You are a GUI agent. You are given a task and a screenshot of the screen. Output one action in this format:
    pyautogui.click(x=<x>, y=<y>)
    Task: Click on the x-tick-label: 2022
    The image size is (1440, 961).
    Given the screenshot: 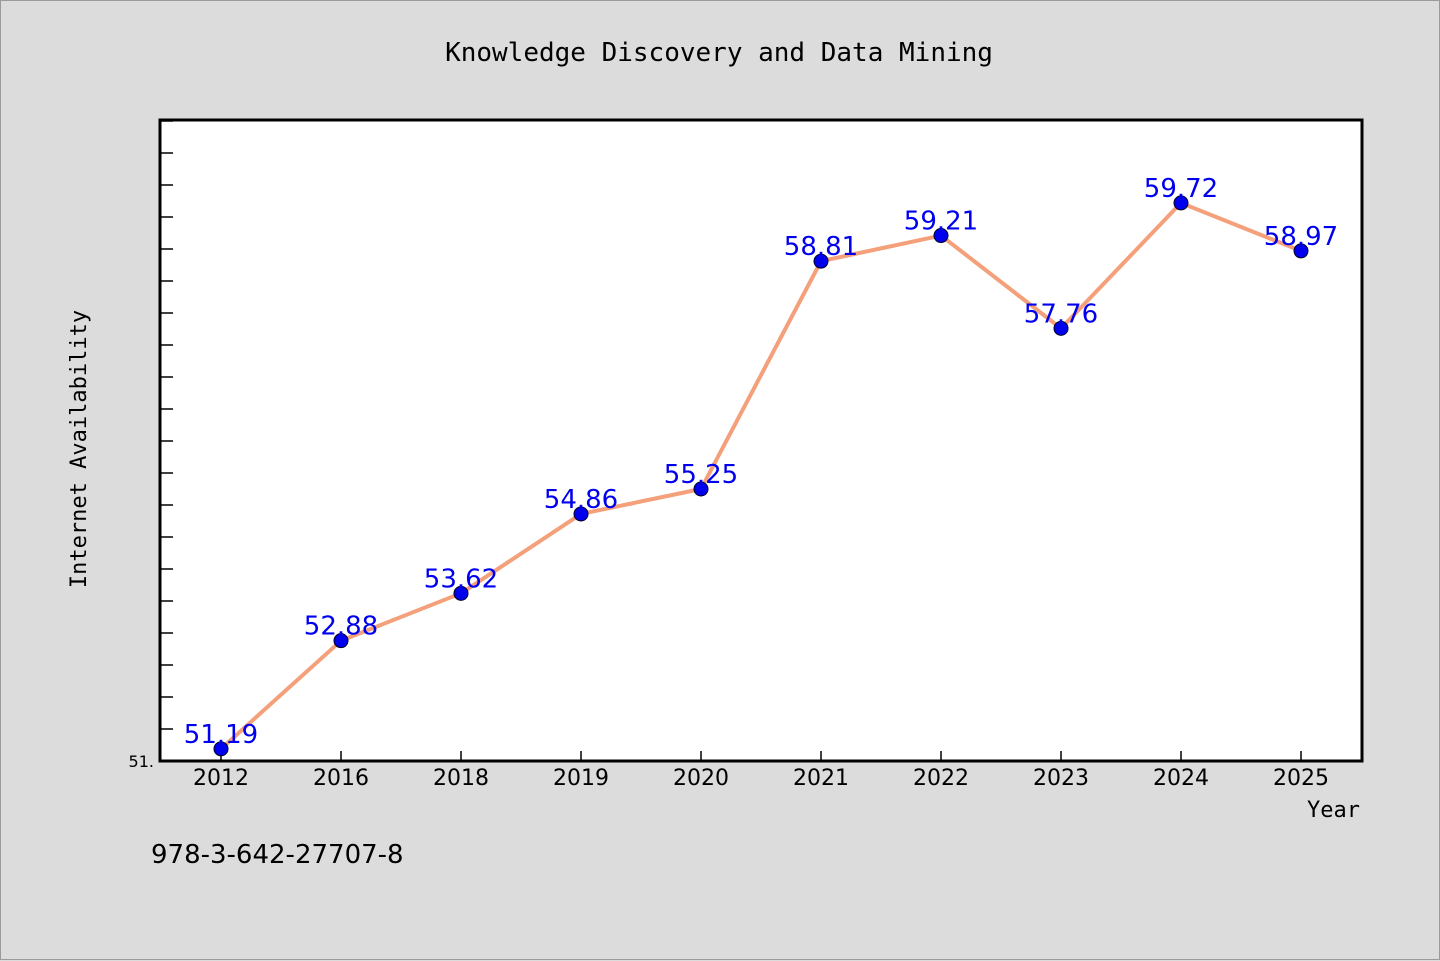 What is the action you would take?
    pyautogui.click(x=941, y=778)
    